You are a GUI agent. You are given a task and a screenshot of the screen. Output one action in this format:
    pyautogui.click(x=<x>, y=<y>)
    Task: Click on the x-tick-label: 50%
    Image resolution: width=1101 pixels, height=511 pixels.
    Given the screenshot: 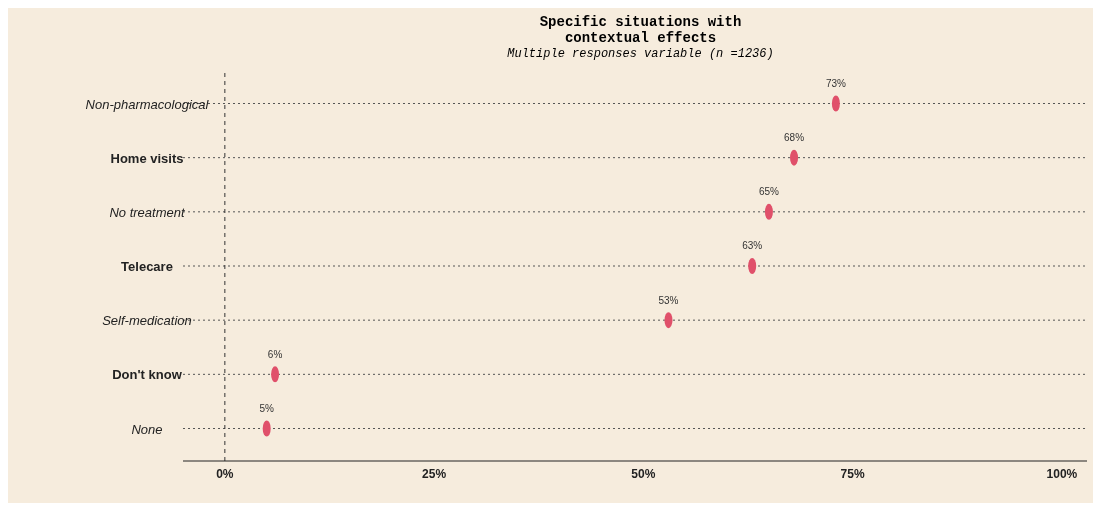 What is the action you would take?
    pyautogui.click(x=643, y=473)
    